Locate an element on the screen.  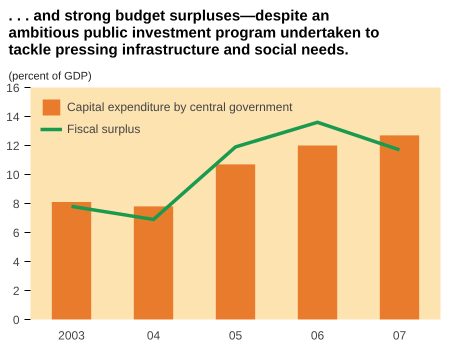
y-tick-label: 2 is located at coordinates (16, 291).